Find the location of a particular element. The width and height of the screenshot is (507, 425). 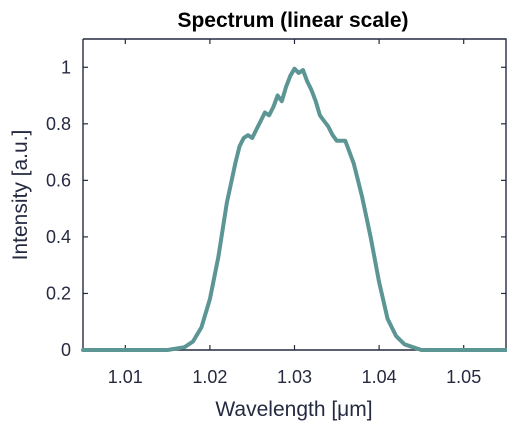

chart-title: Spectrum (linear scale) is located at coordinates (292, 20).